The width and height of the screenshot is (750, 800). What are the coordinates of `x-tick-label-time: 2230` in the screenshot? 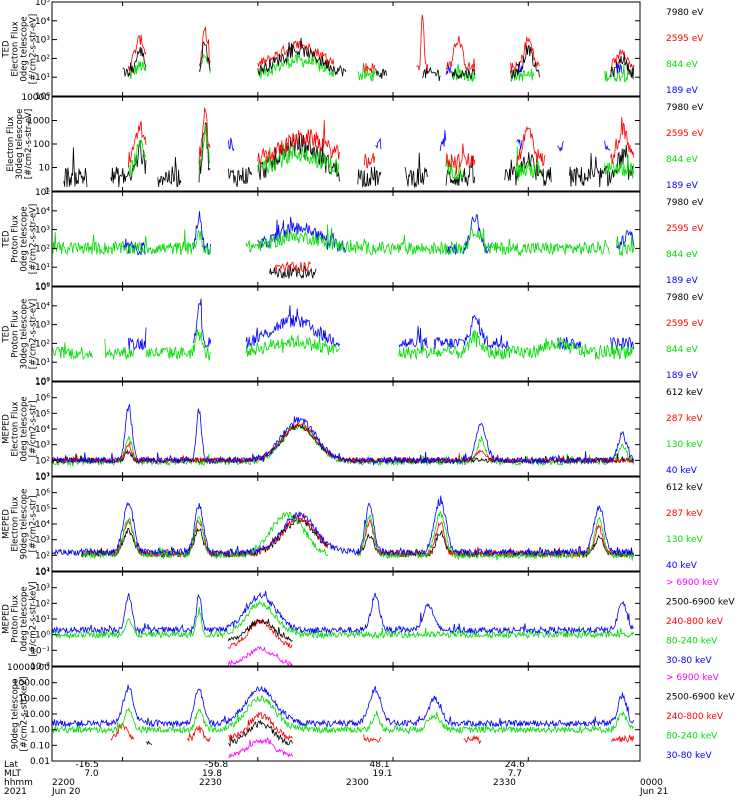 It's located at (210, 783).